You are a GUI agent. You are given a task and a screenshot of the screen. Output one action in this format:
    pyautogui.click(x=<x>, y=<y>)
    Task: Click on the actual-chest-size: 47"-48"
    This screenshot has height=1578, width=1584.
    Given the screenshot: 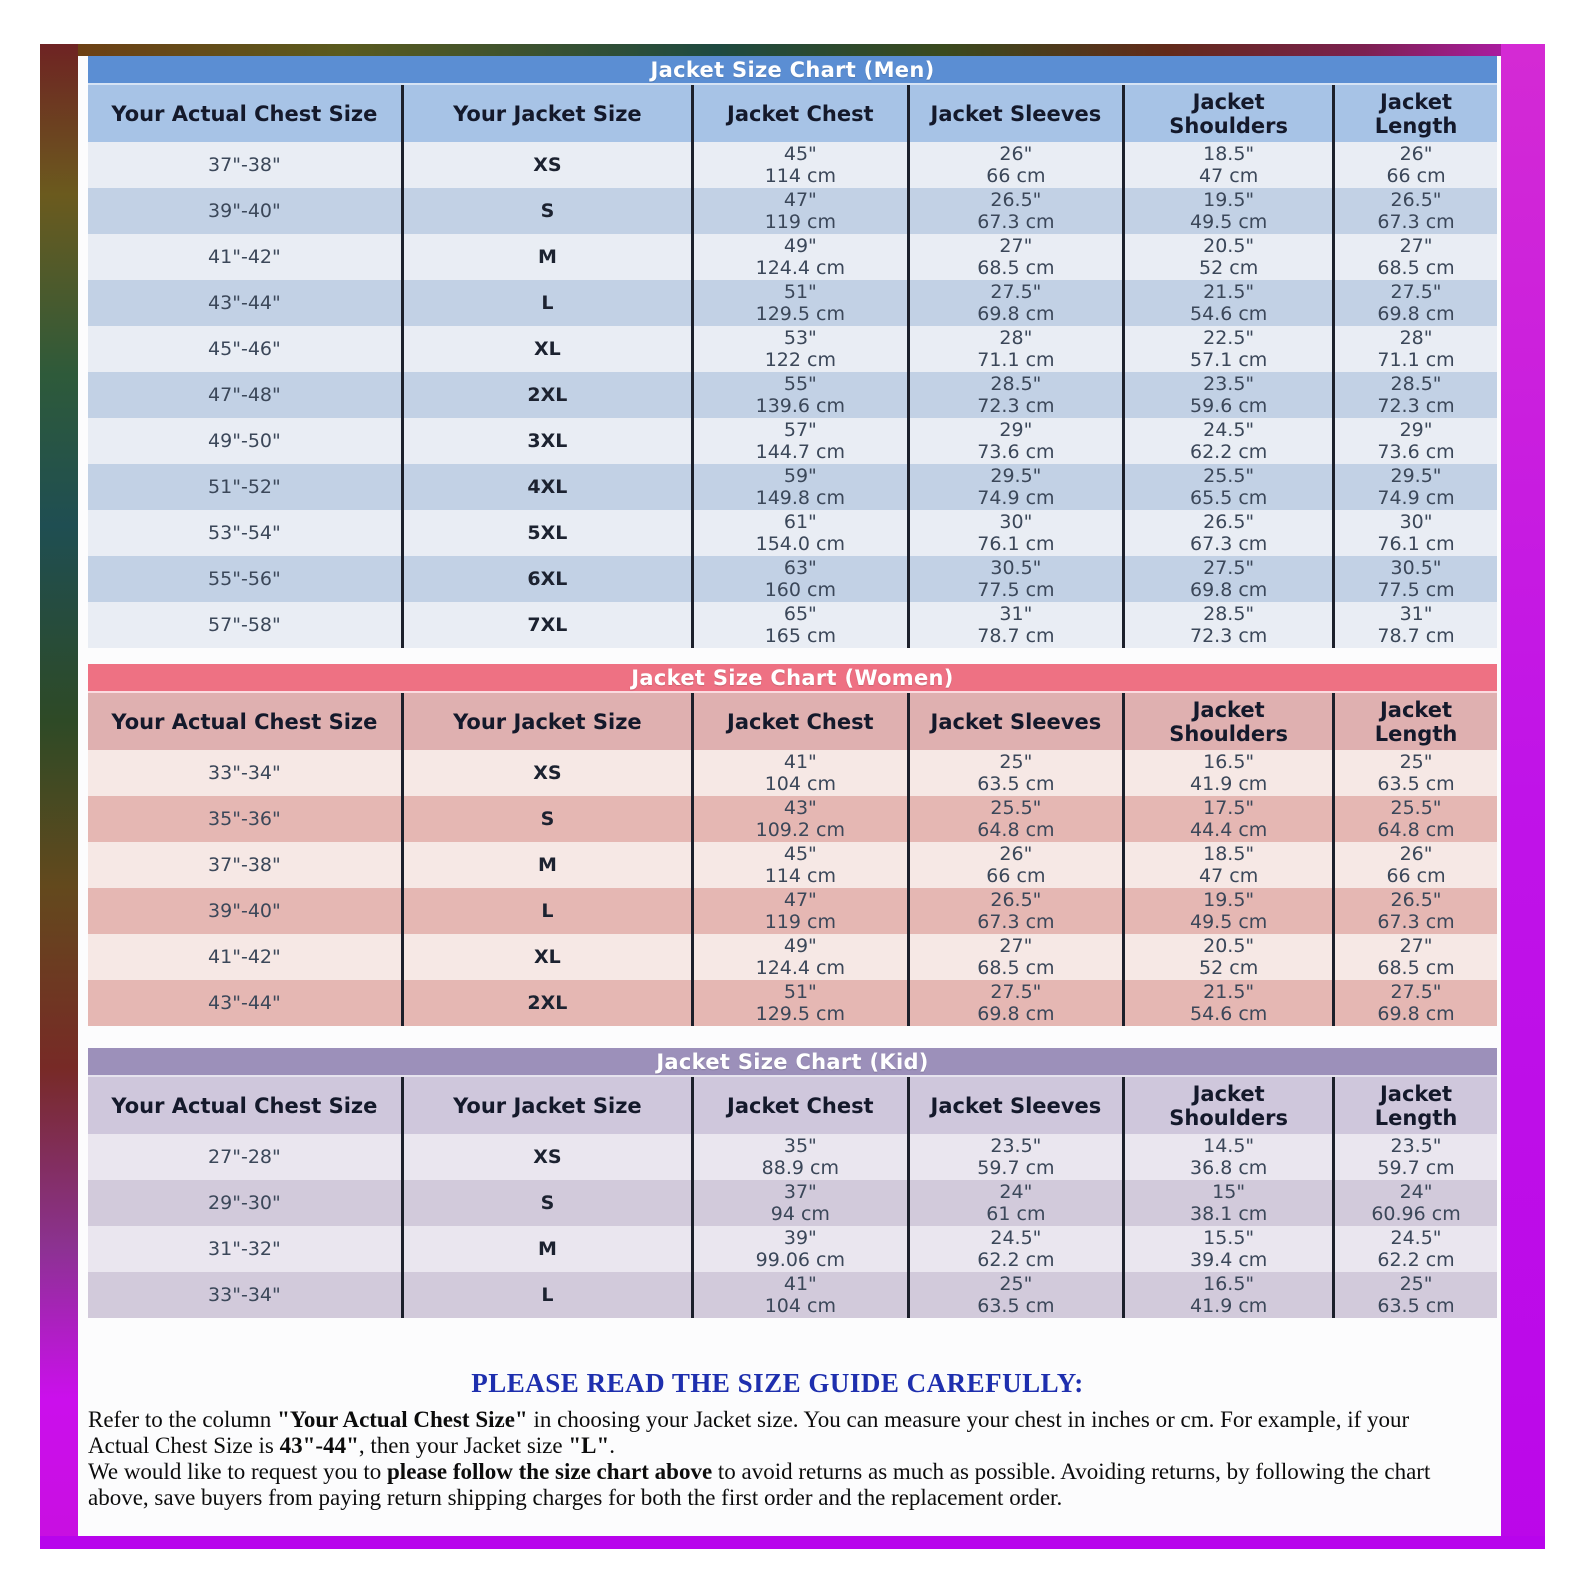 What is the action you would take?
    pyautogui.click(x=244, y=395)
    